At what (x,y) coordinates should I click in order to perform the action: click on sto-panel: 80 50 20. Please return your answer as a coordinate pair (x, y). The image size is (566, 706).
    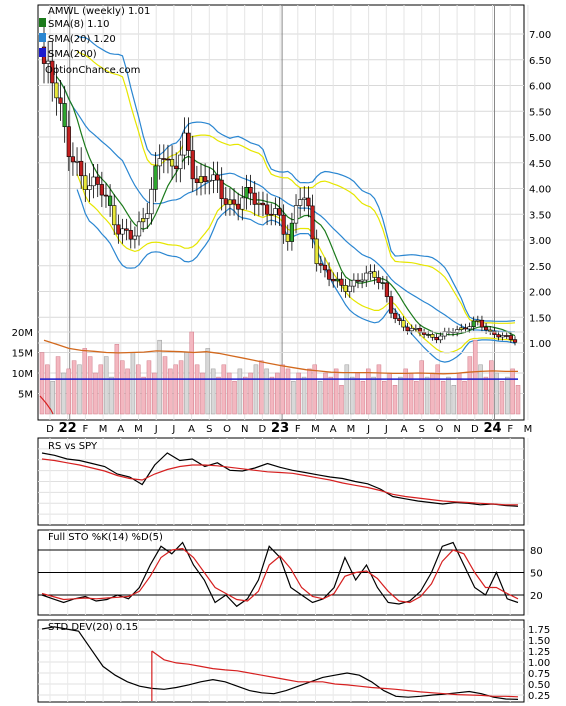
    Looking at the image, I should click on (290, 572).